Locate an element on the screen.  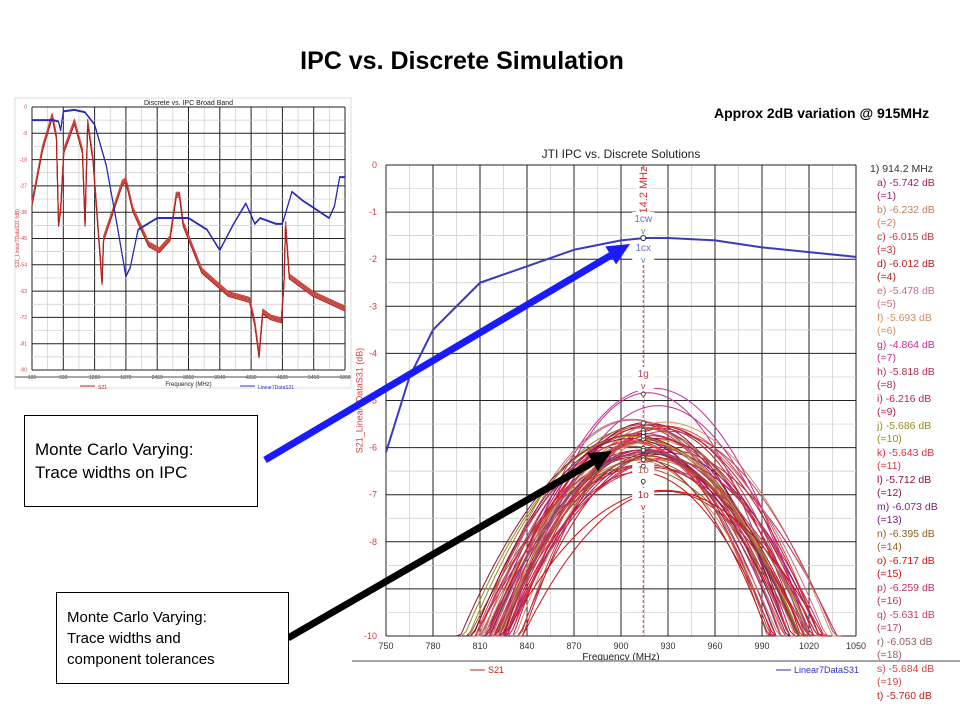
readout-index: (=2) is located at coordinates (886, 223).